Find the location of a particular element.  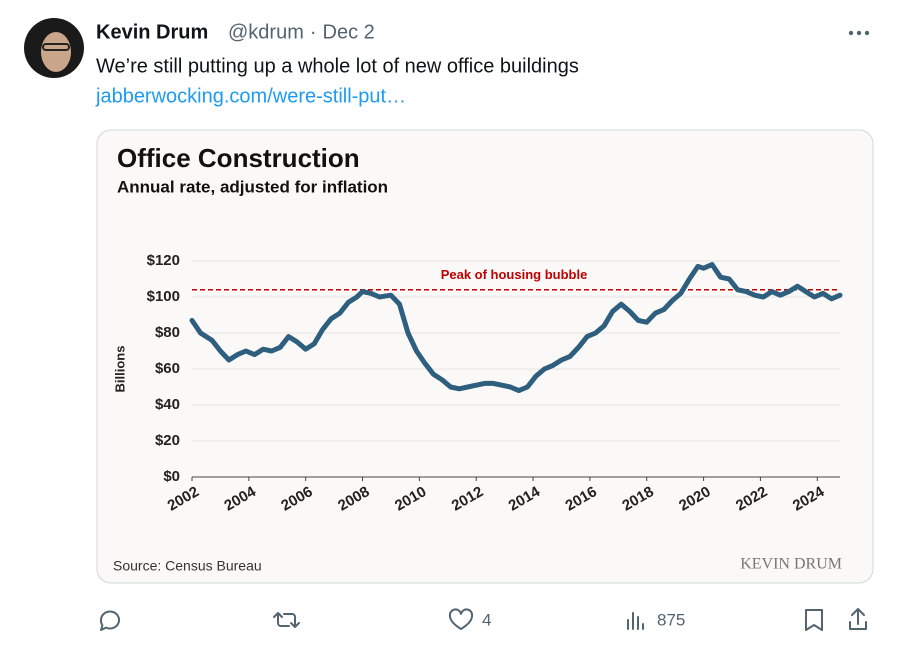

y-tick-label: $60 is located at coordinates (167, 368).